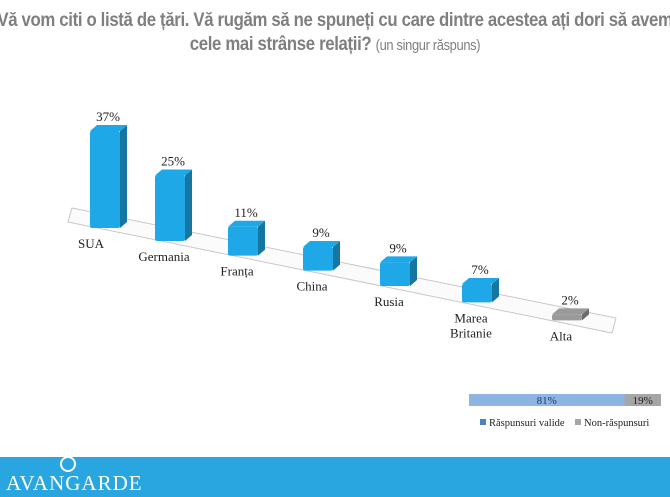 The width and height of the screenshot is (670, 497). What do you see at coordinates (91, 243) in the screenshot?
I see `category-label: SUA` at bounding box center [91, 243].